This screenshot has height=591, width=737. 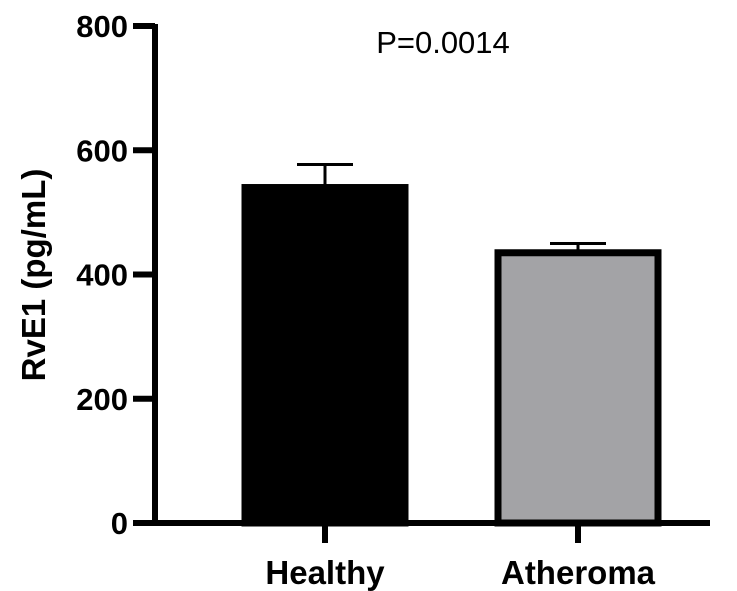 I want to click on y-tick-label: 600, so click(x=102, y=150).